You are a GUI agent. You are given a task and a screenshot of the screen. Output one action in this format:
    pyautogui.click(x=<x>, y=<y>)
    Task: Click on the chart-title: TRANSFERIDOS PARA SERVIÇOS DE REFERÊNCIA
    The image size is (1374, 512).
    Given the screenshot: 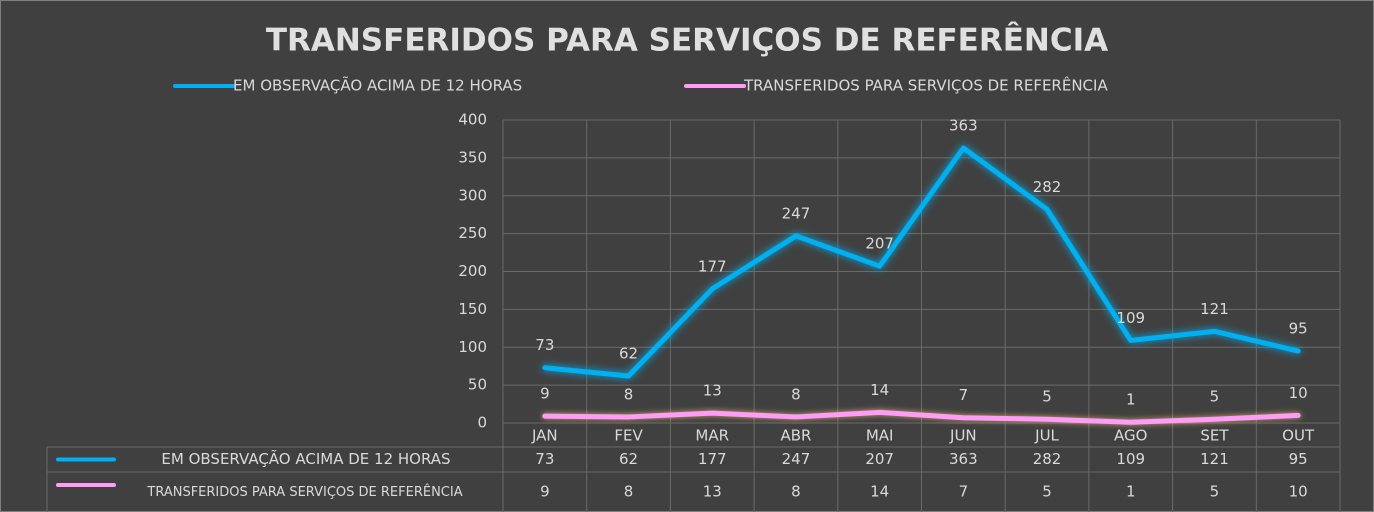 What is the action you would take?
    pyautogui.click(x=687, y=41)
    